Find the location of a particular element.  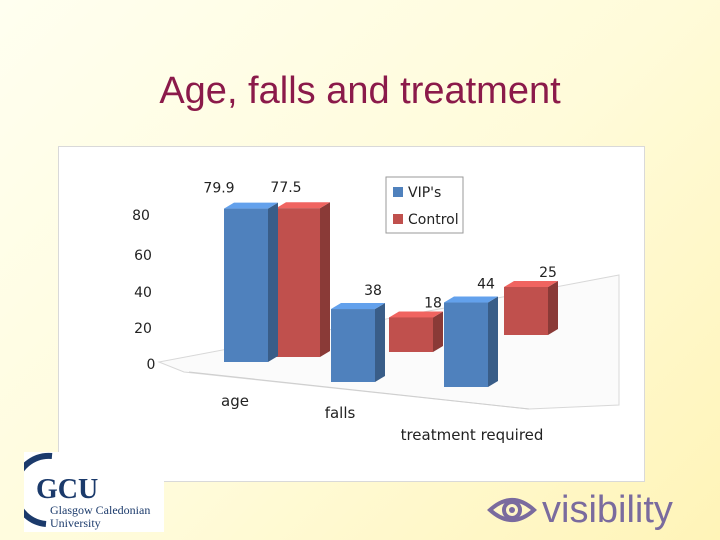

gcu-swoosh-icon is located at coordinates (38, 489).